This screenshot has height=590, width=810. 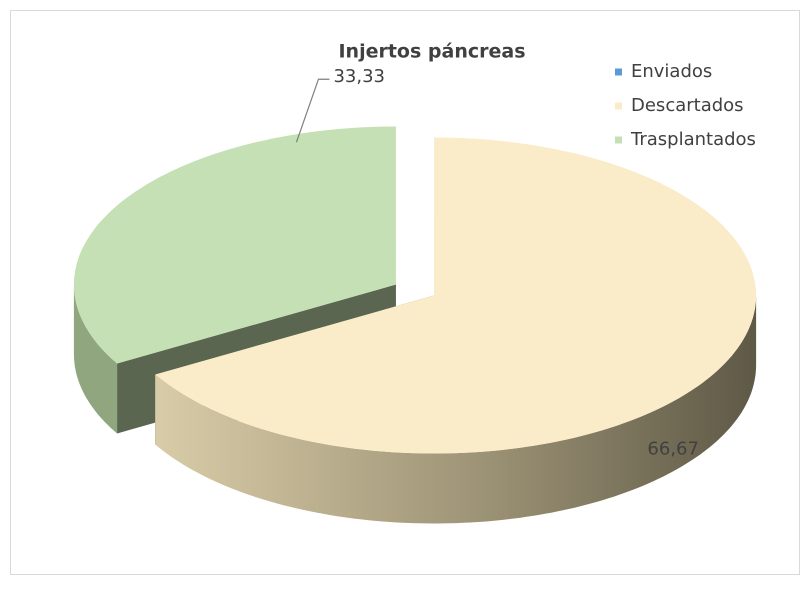 What do you see at coordinates (359, 76) in the screenshot?
I see `data-label: 33,33` at bounding box center [359, 76].